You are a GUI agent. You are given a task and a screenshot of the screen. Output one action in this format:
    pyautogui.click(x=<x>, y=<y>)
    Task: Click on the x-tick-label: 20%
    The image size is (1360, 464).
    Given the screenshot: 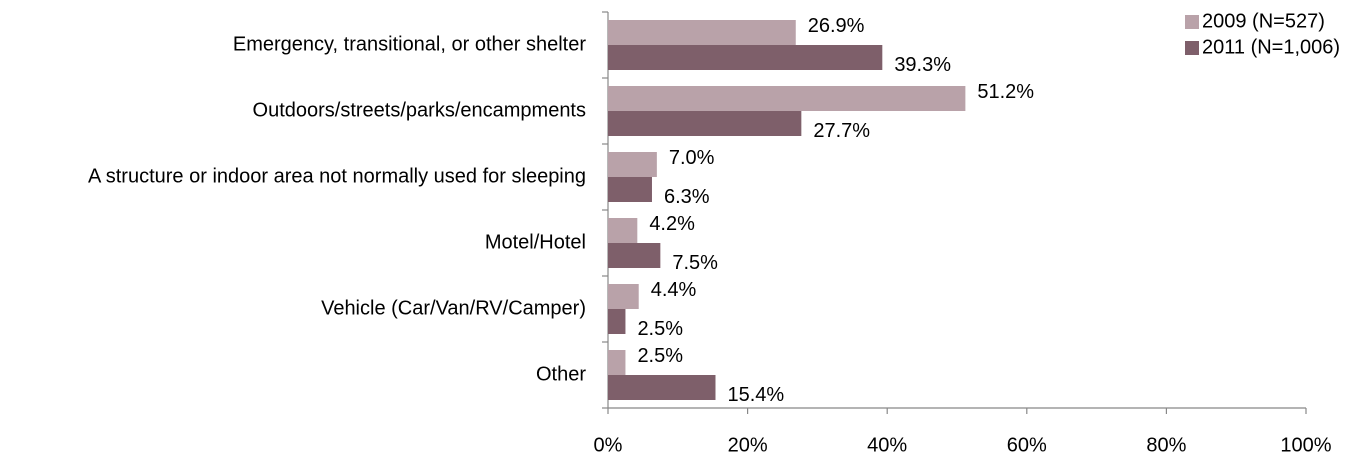 What is the action you would take?
    pyautogui.click(x=748, y=445)
    